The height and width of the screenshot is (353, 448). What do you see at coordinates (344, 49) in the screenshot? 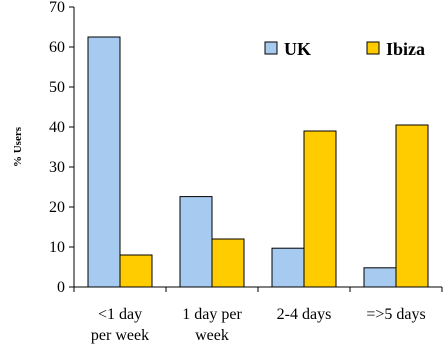
I see `legend: UK Ibiza` at bounding box center [344, 49].